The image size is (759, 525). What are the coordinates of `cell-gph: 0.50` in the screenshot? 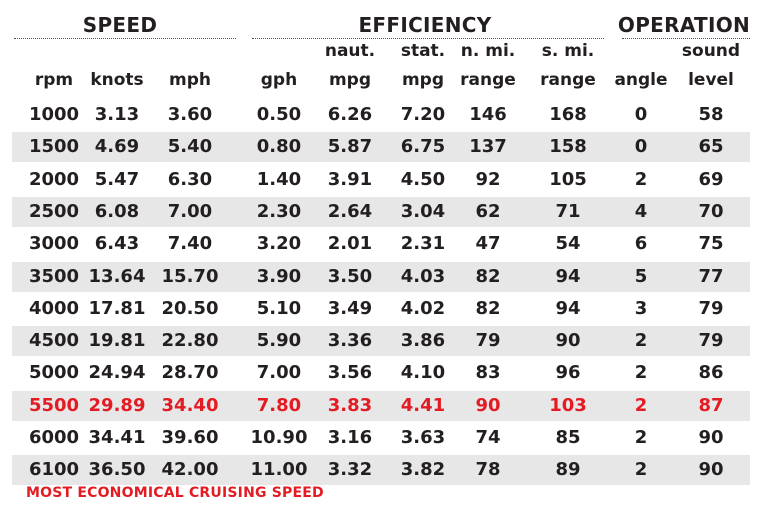 It's located at (279, 114).